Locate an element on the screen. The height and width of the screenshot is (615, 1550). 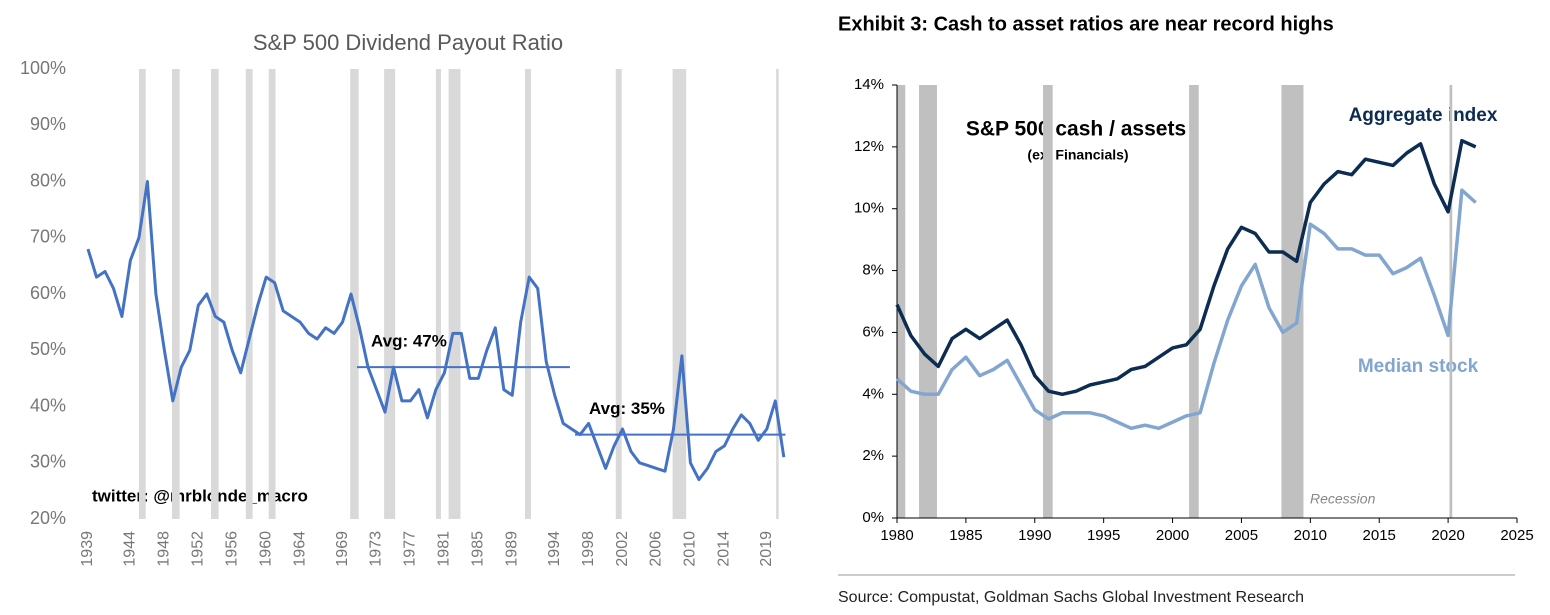
x-tick-label: 1990 is located at coordinates (1034, 535).